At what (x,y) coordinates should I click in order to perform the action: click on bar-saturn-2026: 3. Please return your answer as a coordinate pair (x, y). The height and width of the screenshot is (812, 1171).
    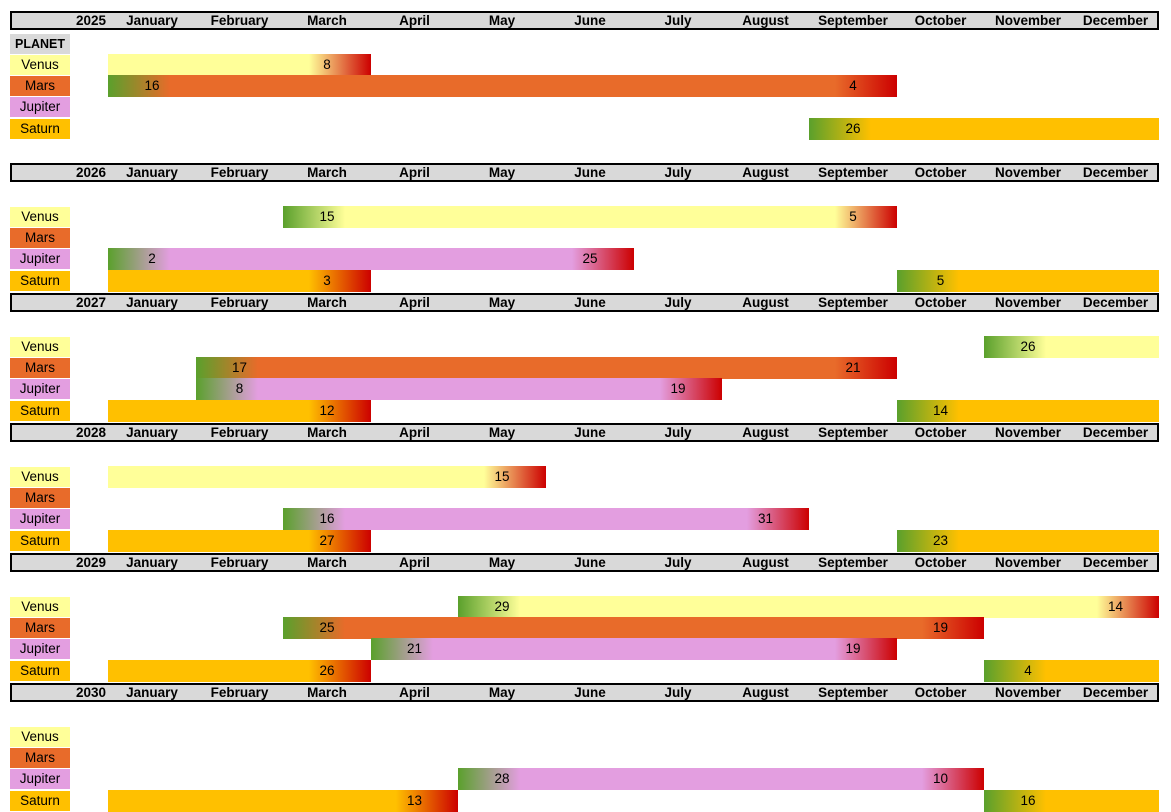
    Looking at the image, I should click on (239, 281).